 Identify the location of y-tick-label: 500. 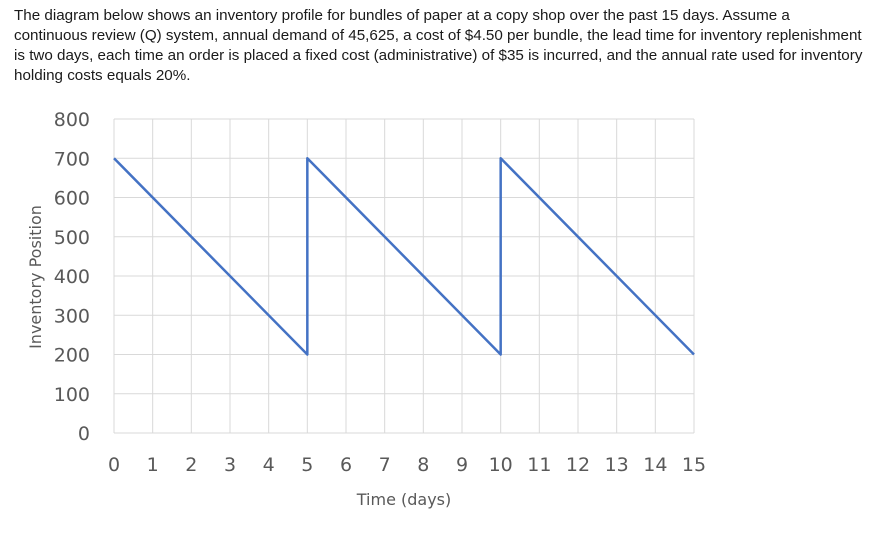
(72, 238).